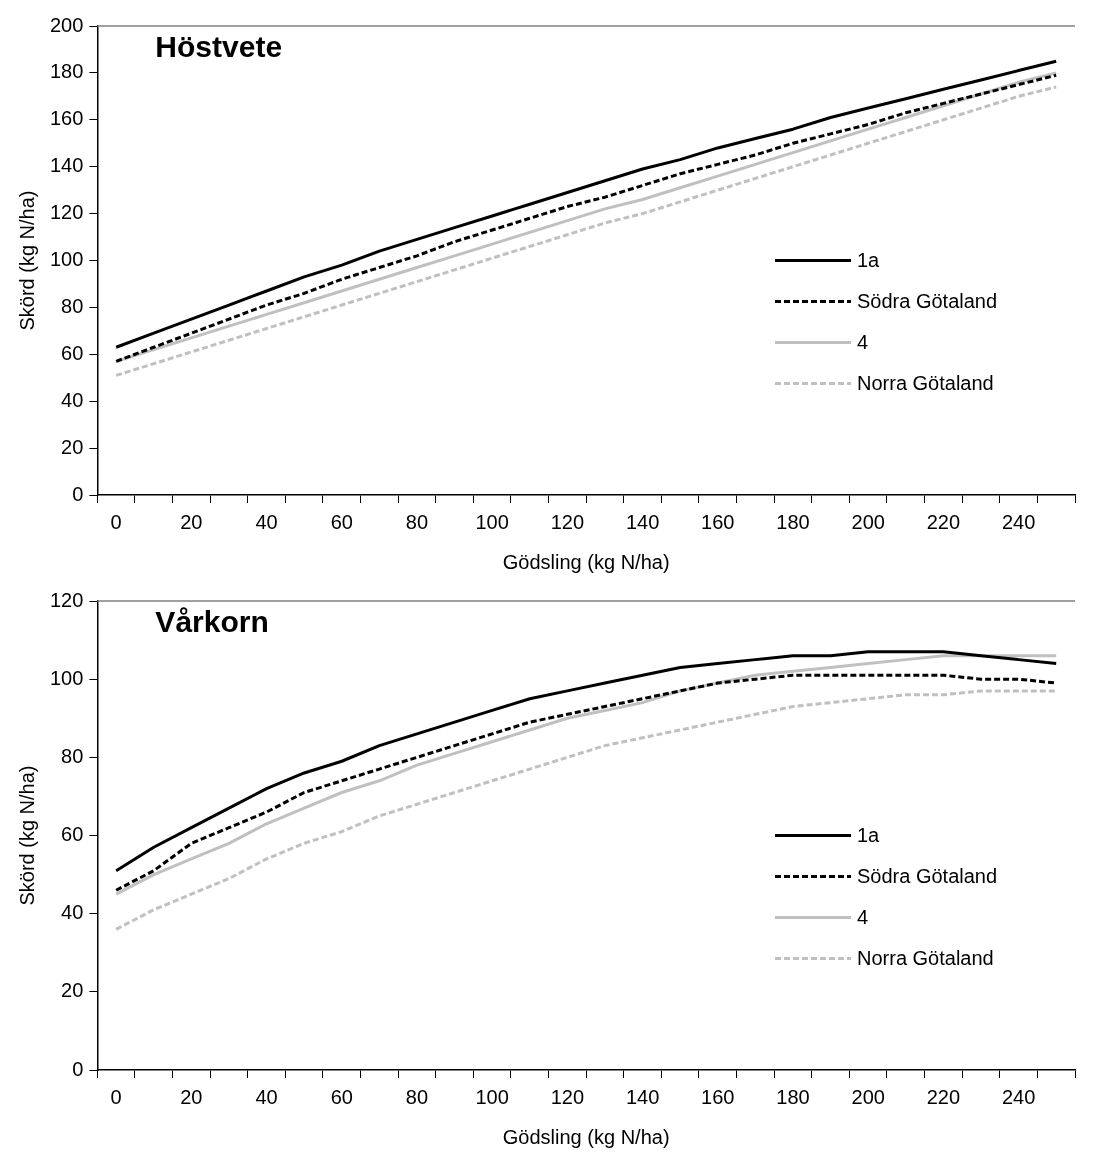 The width and height of the screenshot is (1093, 1158). I want to click on chart-title: Höstvete, so click(219, 47).